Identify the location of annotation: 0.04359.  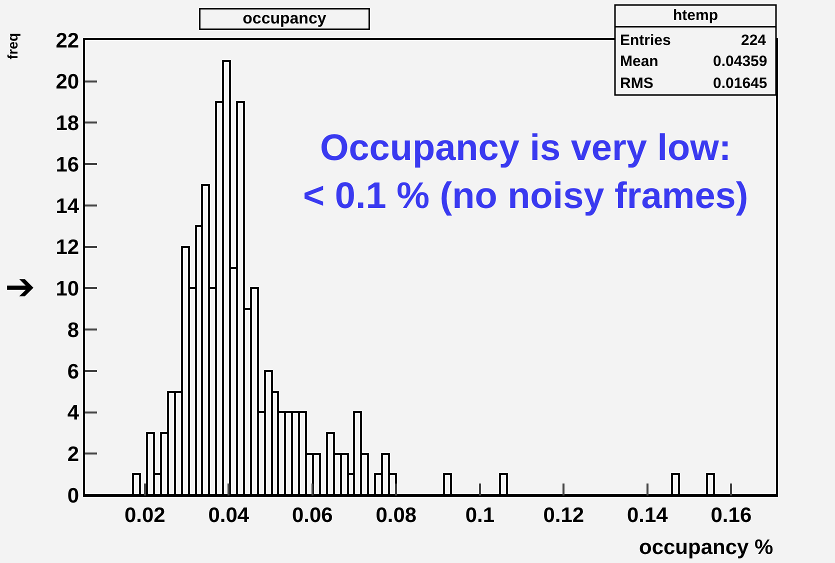
(740, 61).